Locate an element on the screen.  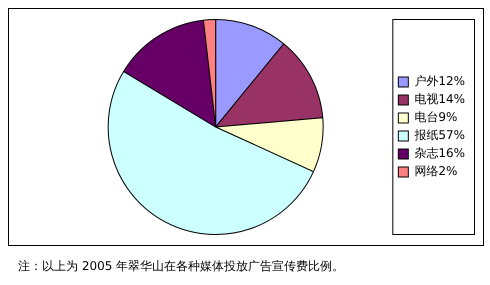
text: 注：以上为 2005 年翠华山在各种媒体投放广告宣传费比例。 is located at coordinates (182, 266).